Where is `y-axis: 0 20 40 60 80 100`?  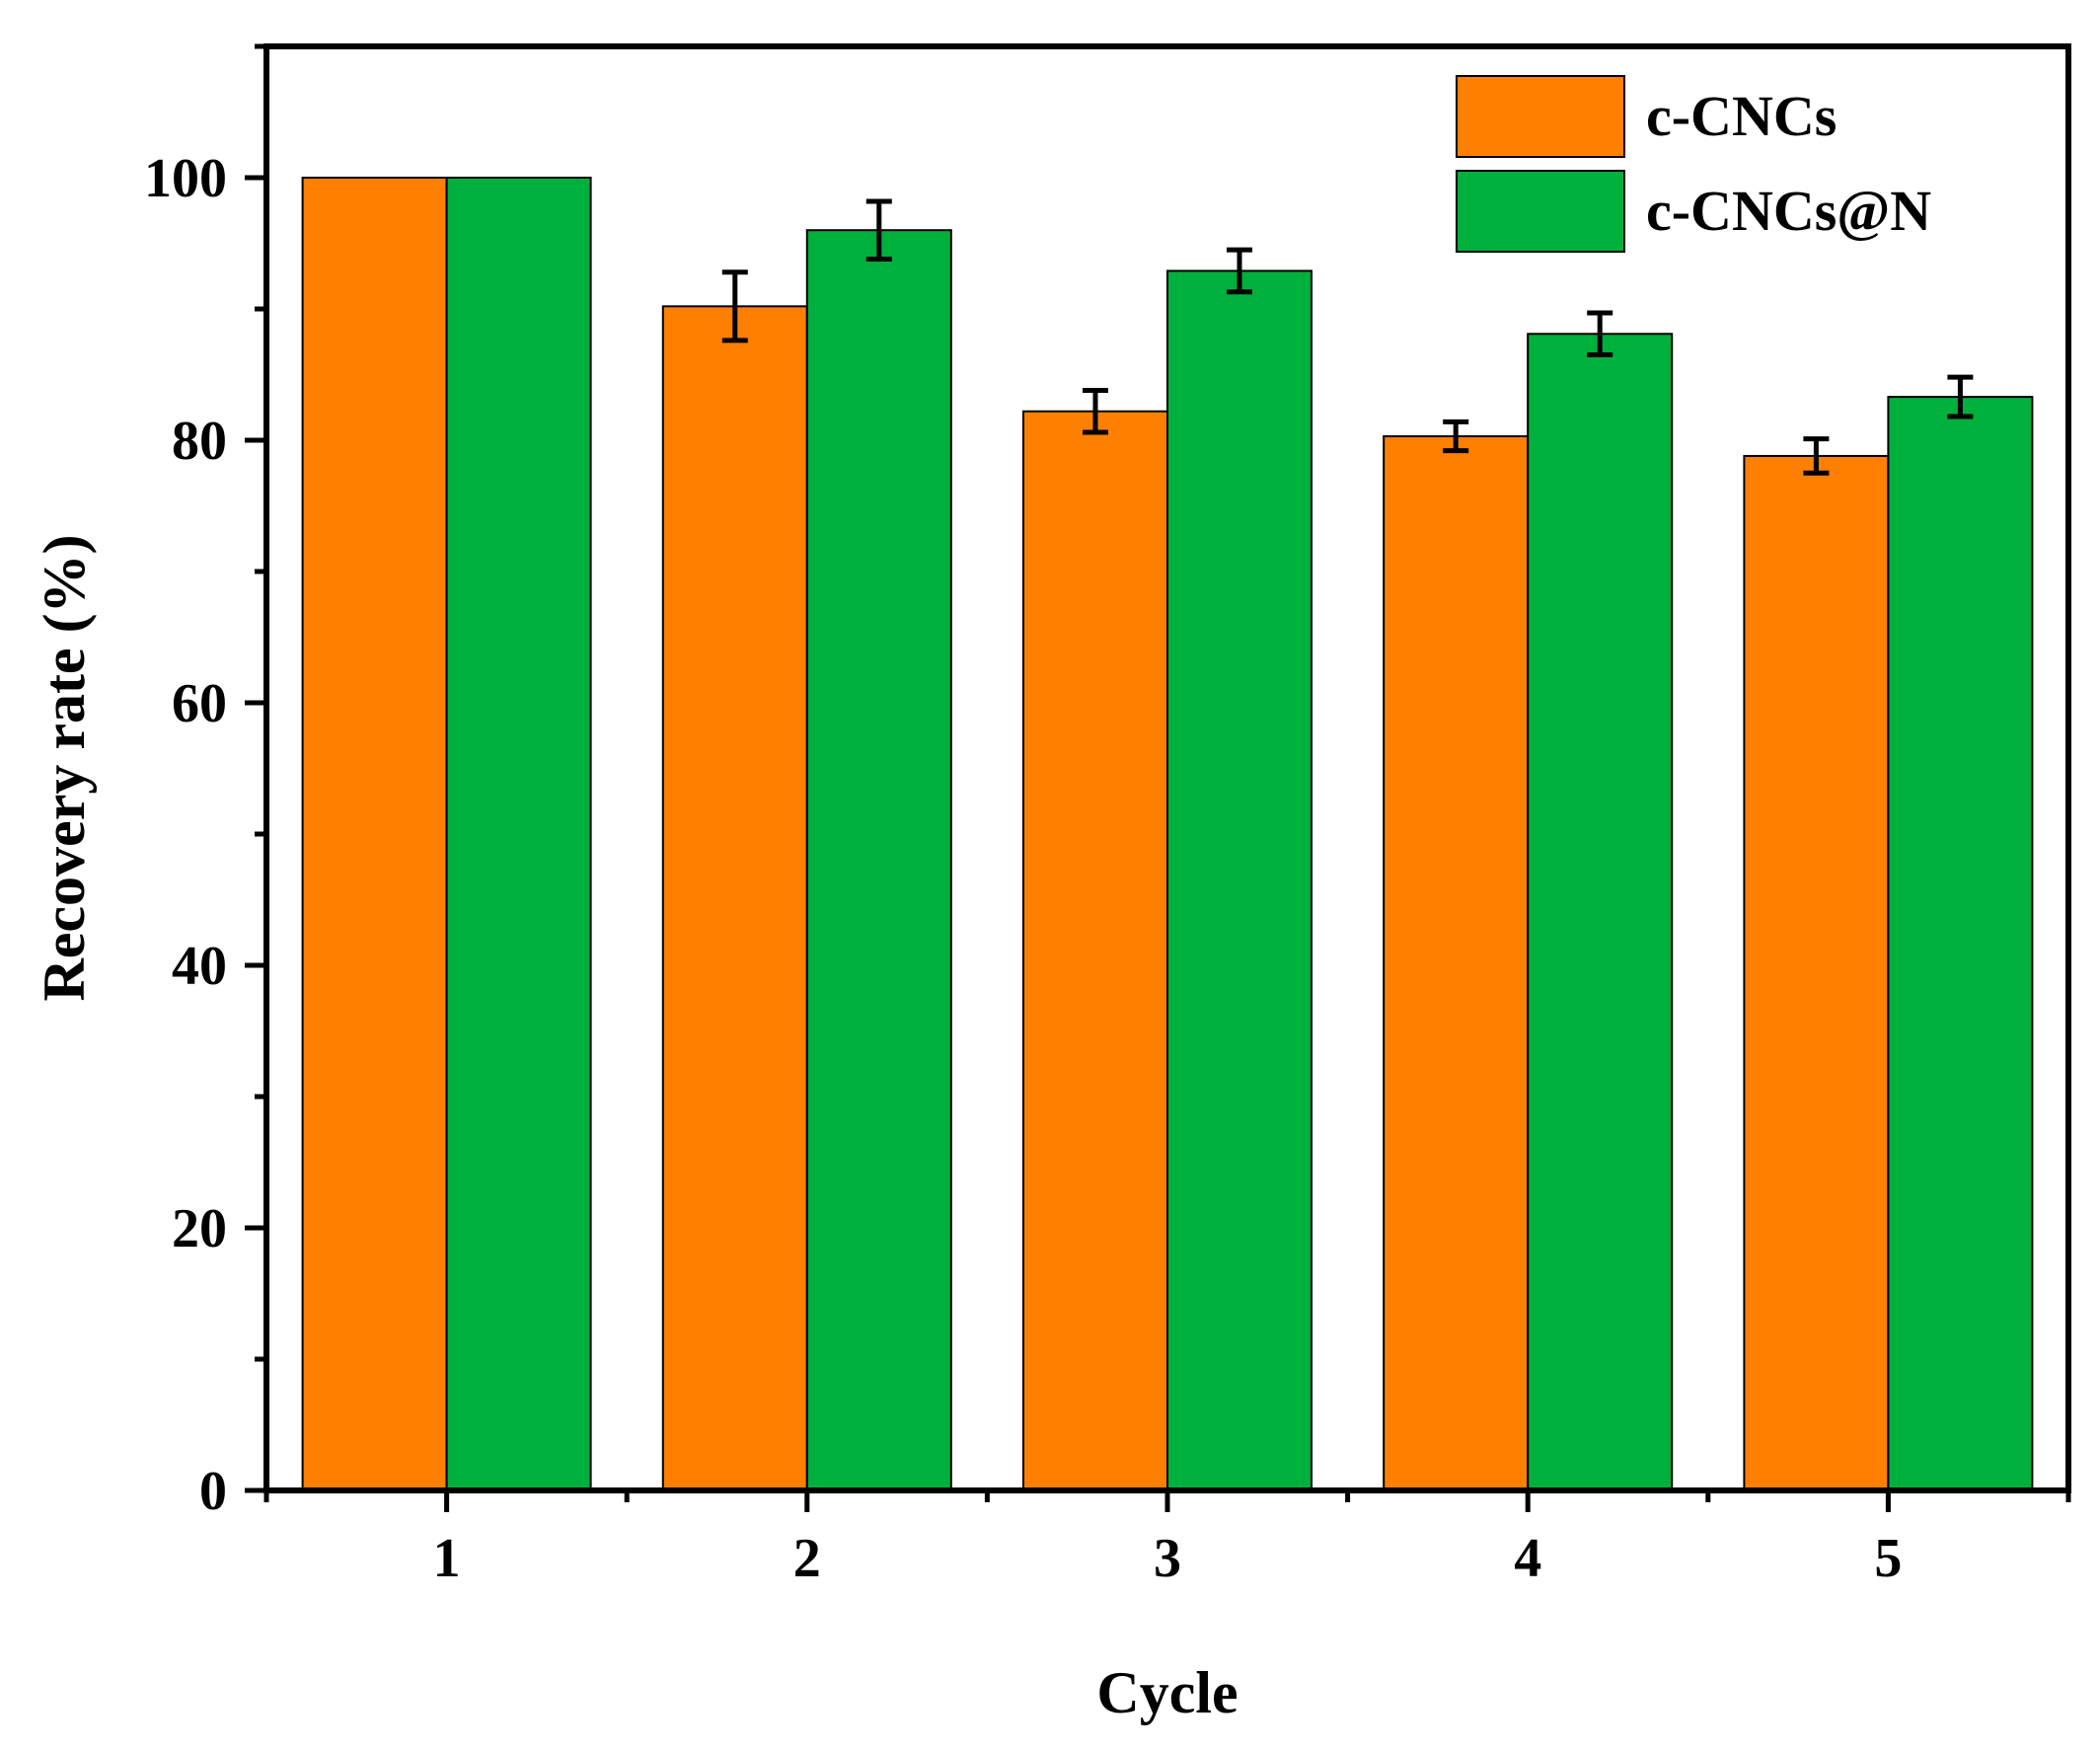
y-axis: 0 20 40 60 80 100 is located at coordinates (205, 782).